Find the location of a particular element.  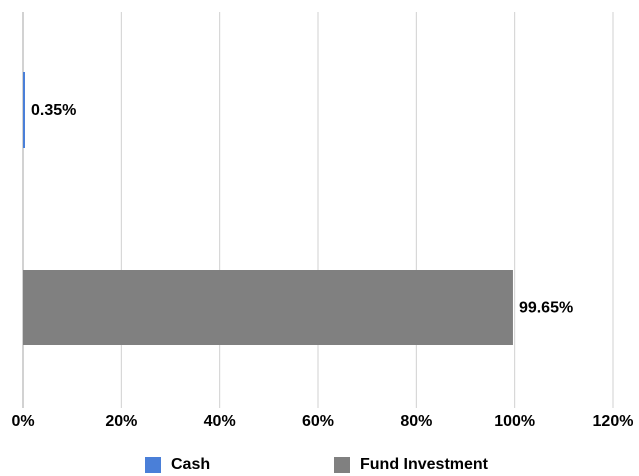

legend-item-fund-investment: Fund Investment is located at coordinates (411, 465).